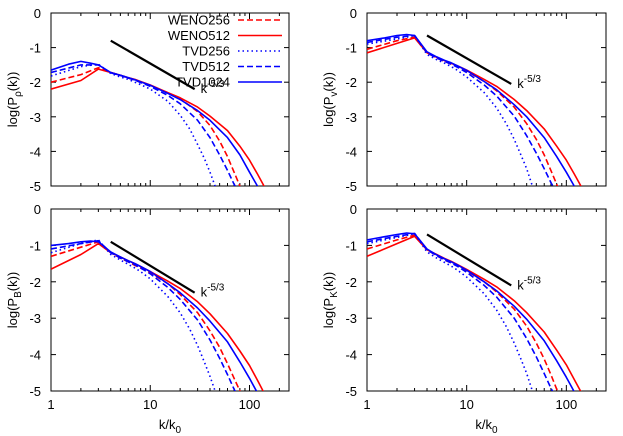 The image size is (623, 436). What do you see at coordinates (206, 51) in the screenshot?
I see `legend-label: TVD256` at bounding box center [206, 51].